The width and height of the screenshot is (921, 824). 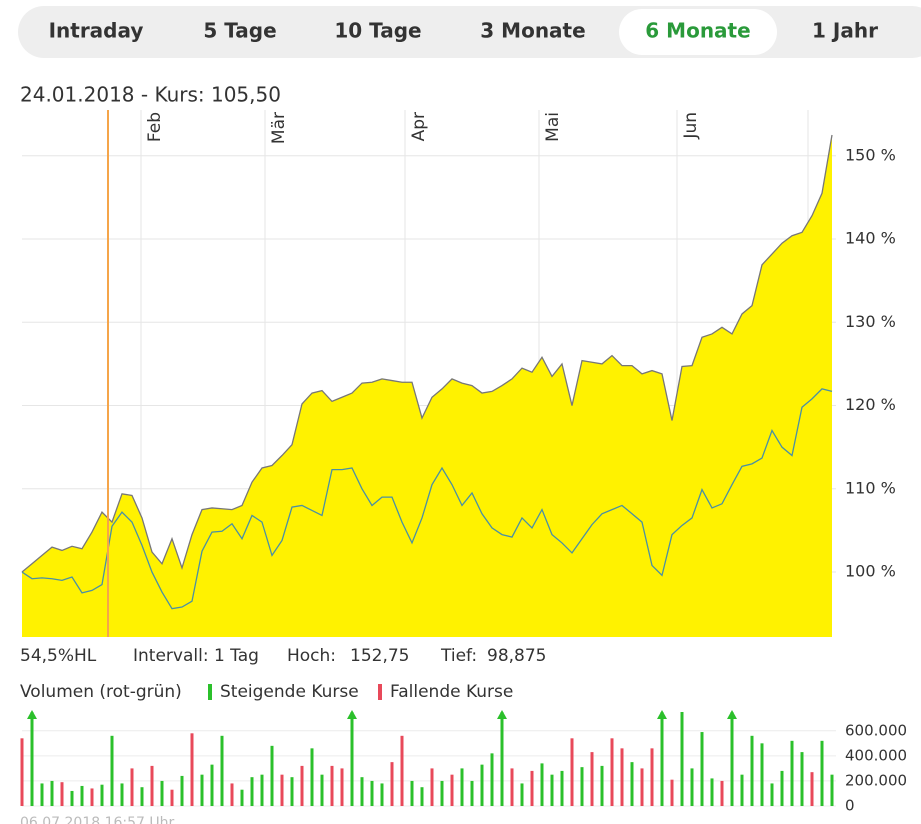 What do you see at coordinates (196, 656) in the screenshot?
I see `interval: Intervall: 1 Tag` at bounding box center [196, 656].